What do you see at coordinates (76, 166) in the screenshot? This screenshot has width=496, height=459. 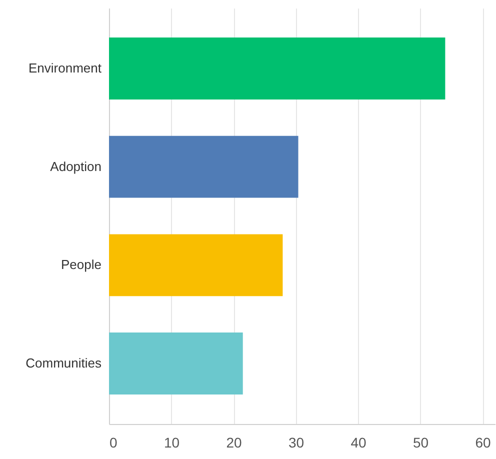 I see `y-tick-label: Adoption` at bounding box center [76, 166].